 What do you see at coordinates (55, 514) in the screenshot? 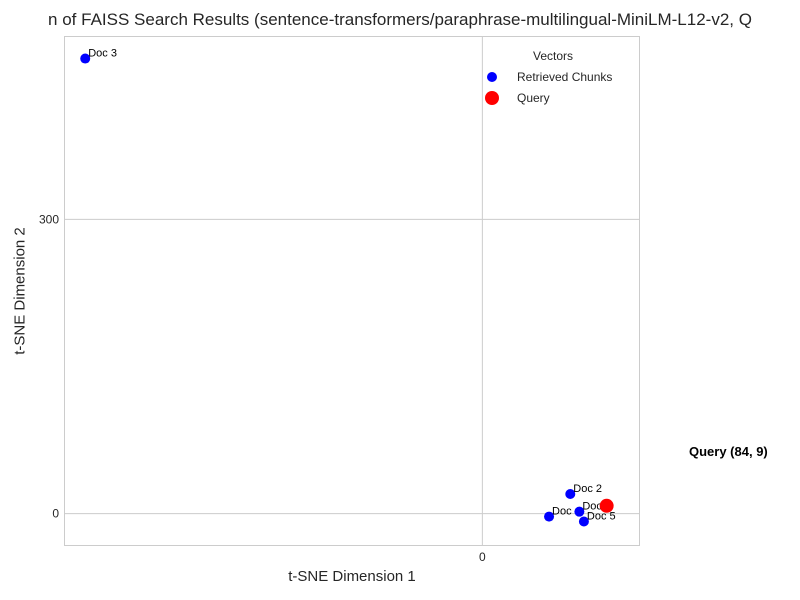
I see `y-tick-label: 0` at bounding box center [55, 514].